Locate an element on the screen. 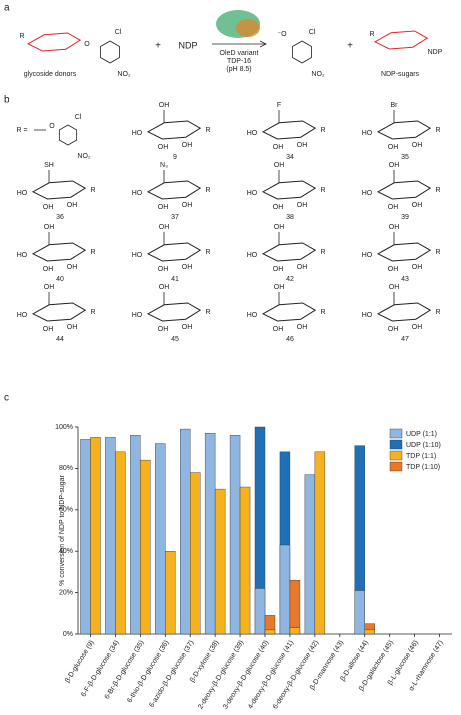 The width and height of the screenshot is (461, 715). label: 44 is located at coordinates (60, 339).